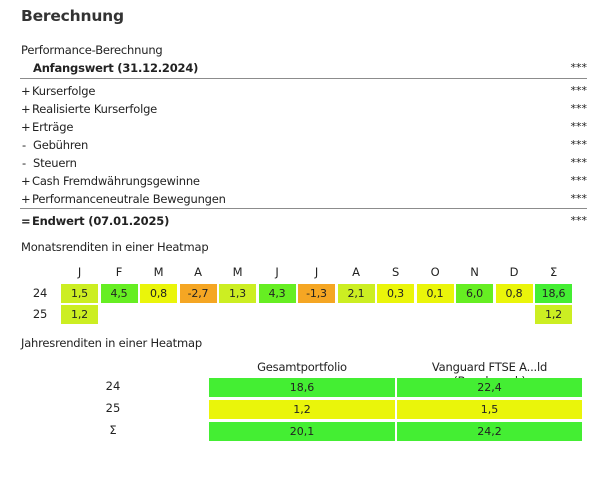 This screenshot has width=595, height=482. What do you see at coordinates (53, 127) in the screenshot?
I see `perf-item-label: Erträge` at bounding box center [53, 127].